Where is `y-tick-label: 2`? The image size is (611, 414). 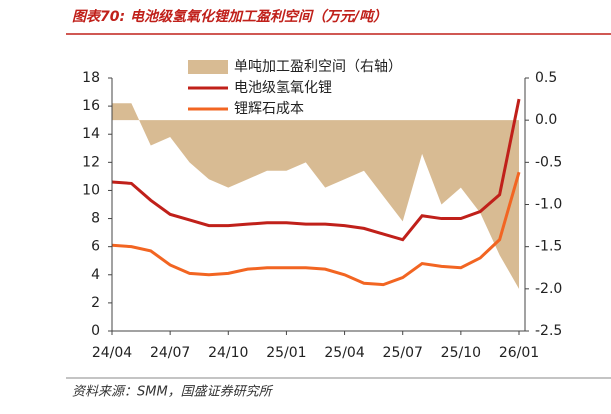
y-tick-label: 2 is located at coordinates (95, 303).